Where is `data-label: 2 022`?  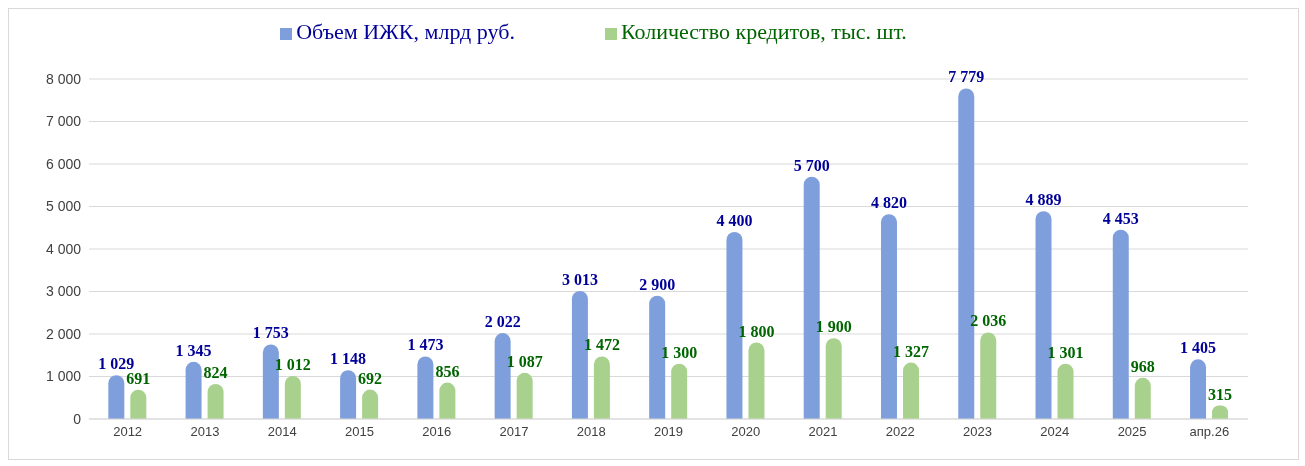 data-label: 2 022 is located at coordinates (502, 322).